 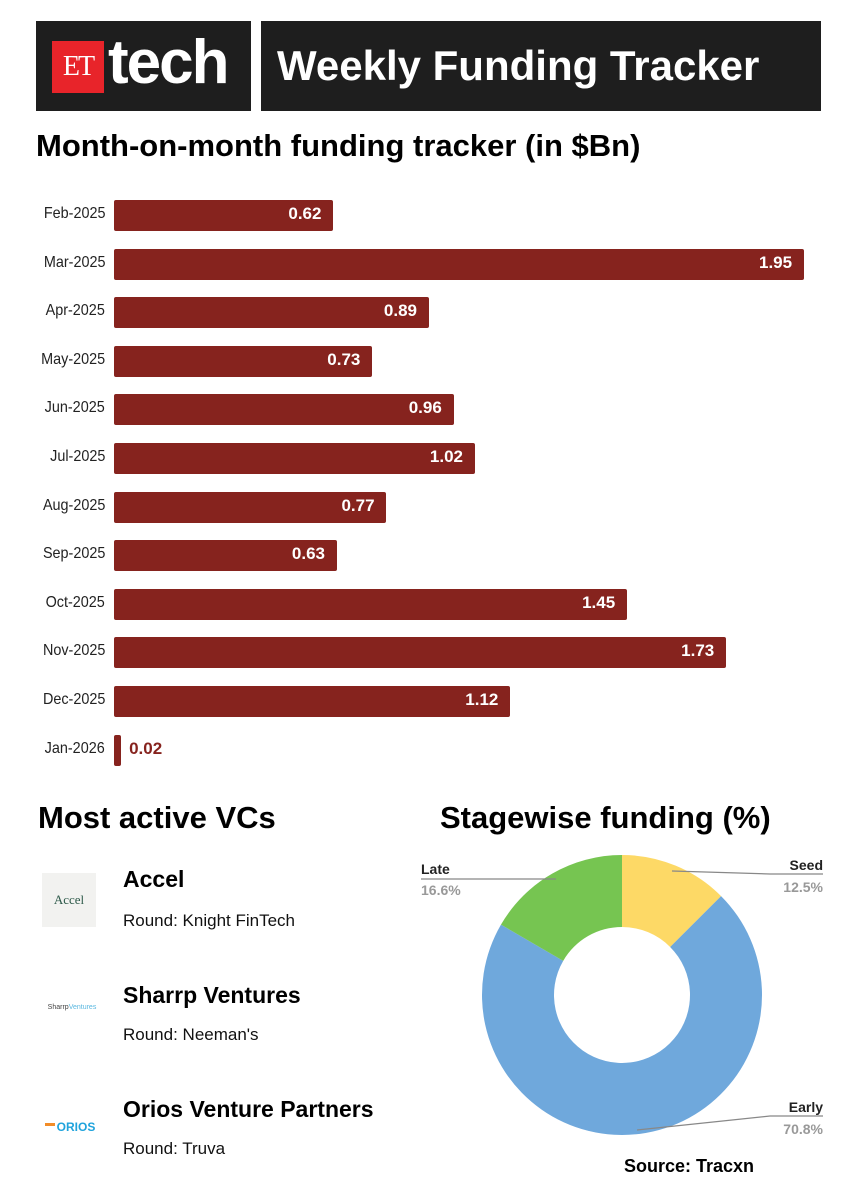 I want to click on accel-logo-text: Accel, so click(x=69, y=899).